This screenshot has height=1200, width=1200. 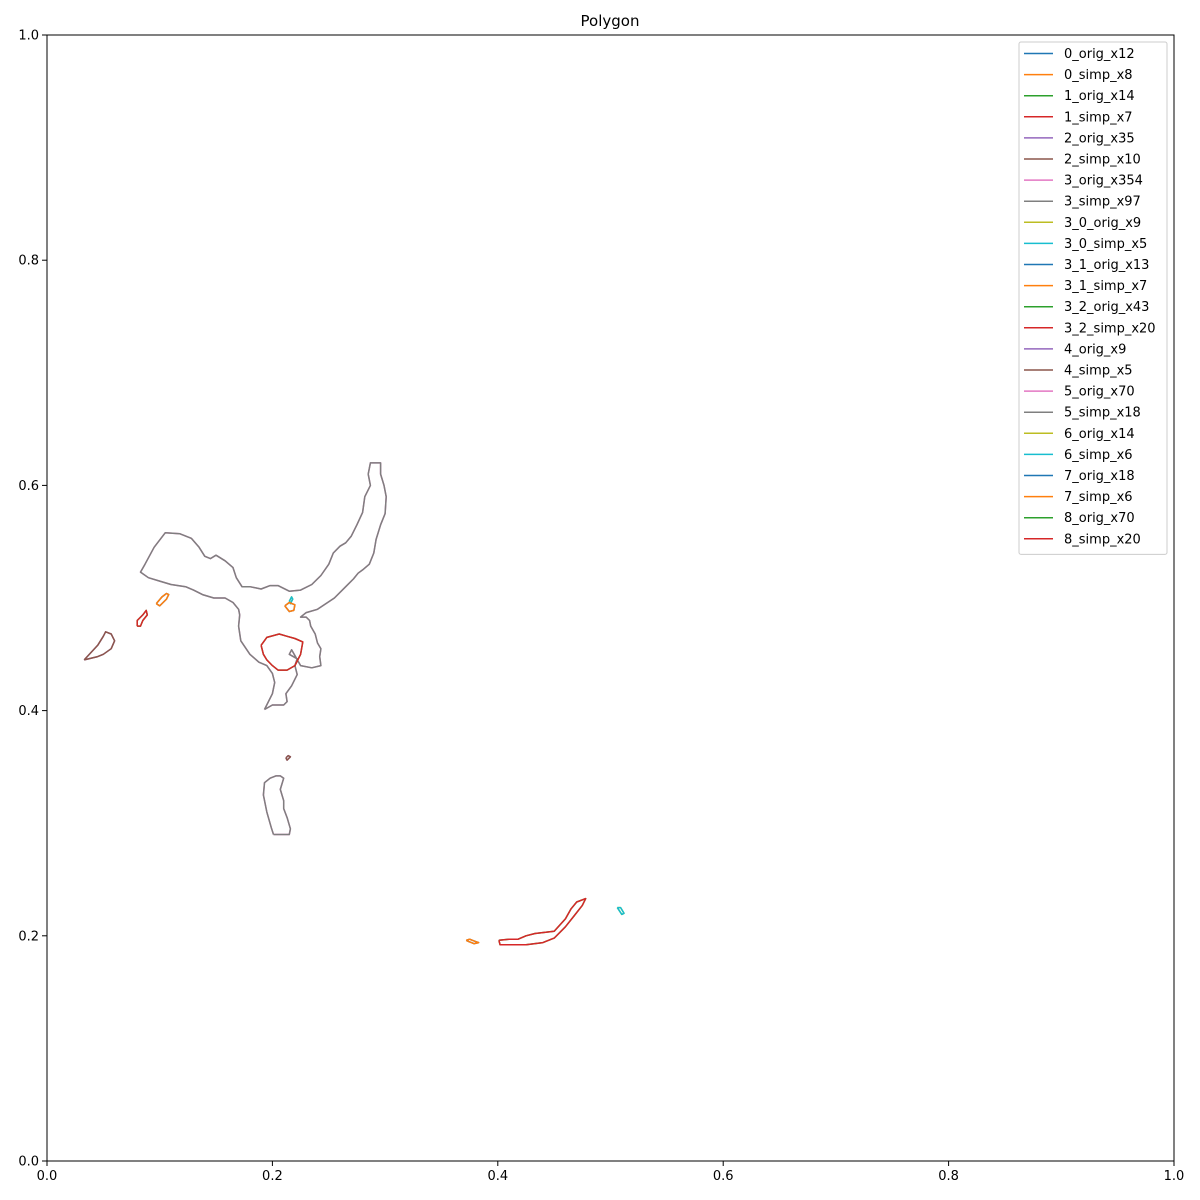 I want to click on x-tick-label: 0.6, so click(x=723, y=1176).